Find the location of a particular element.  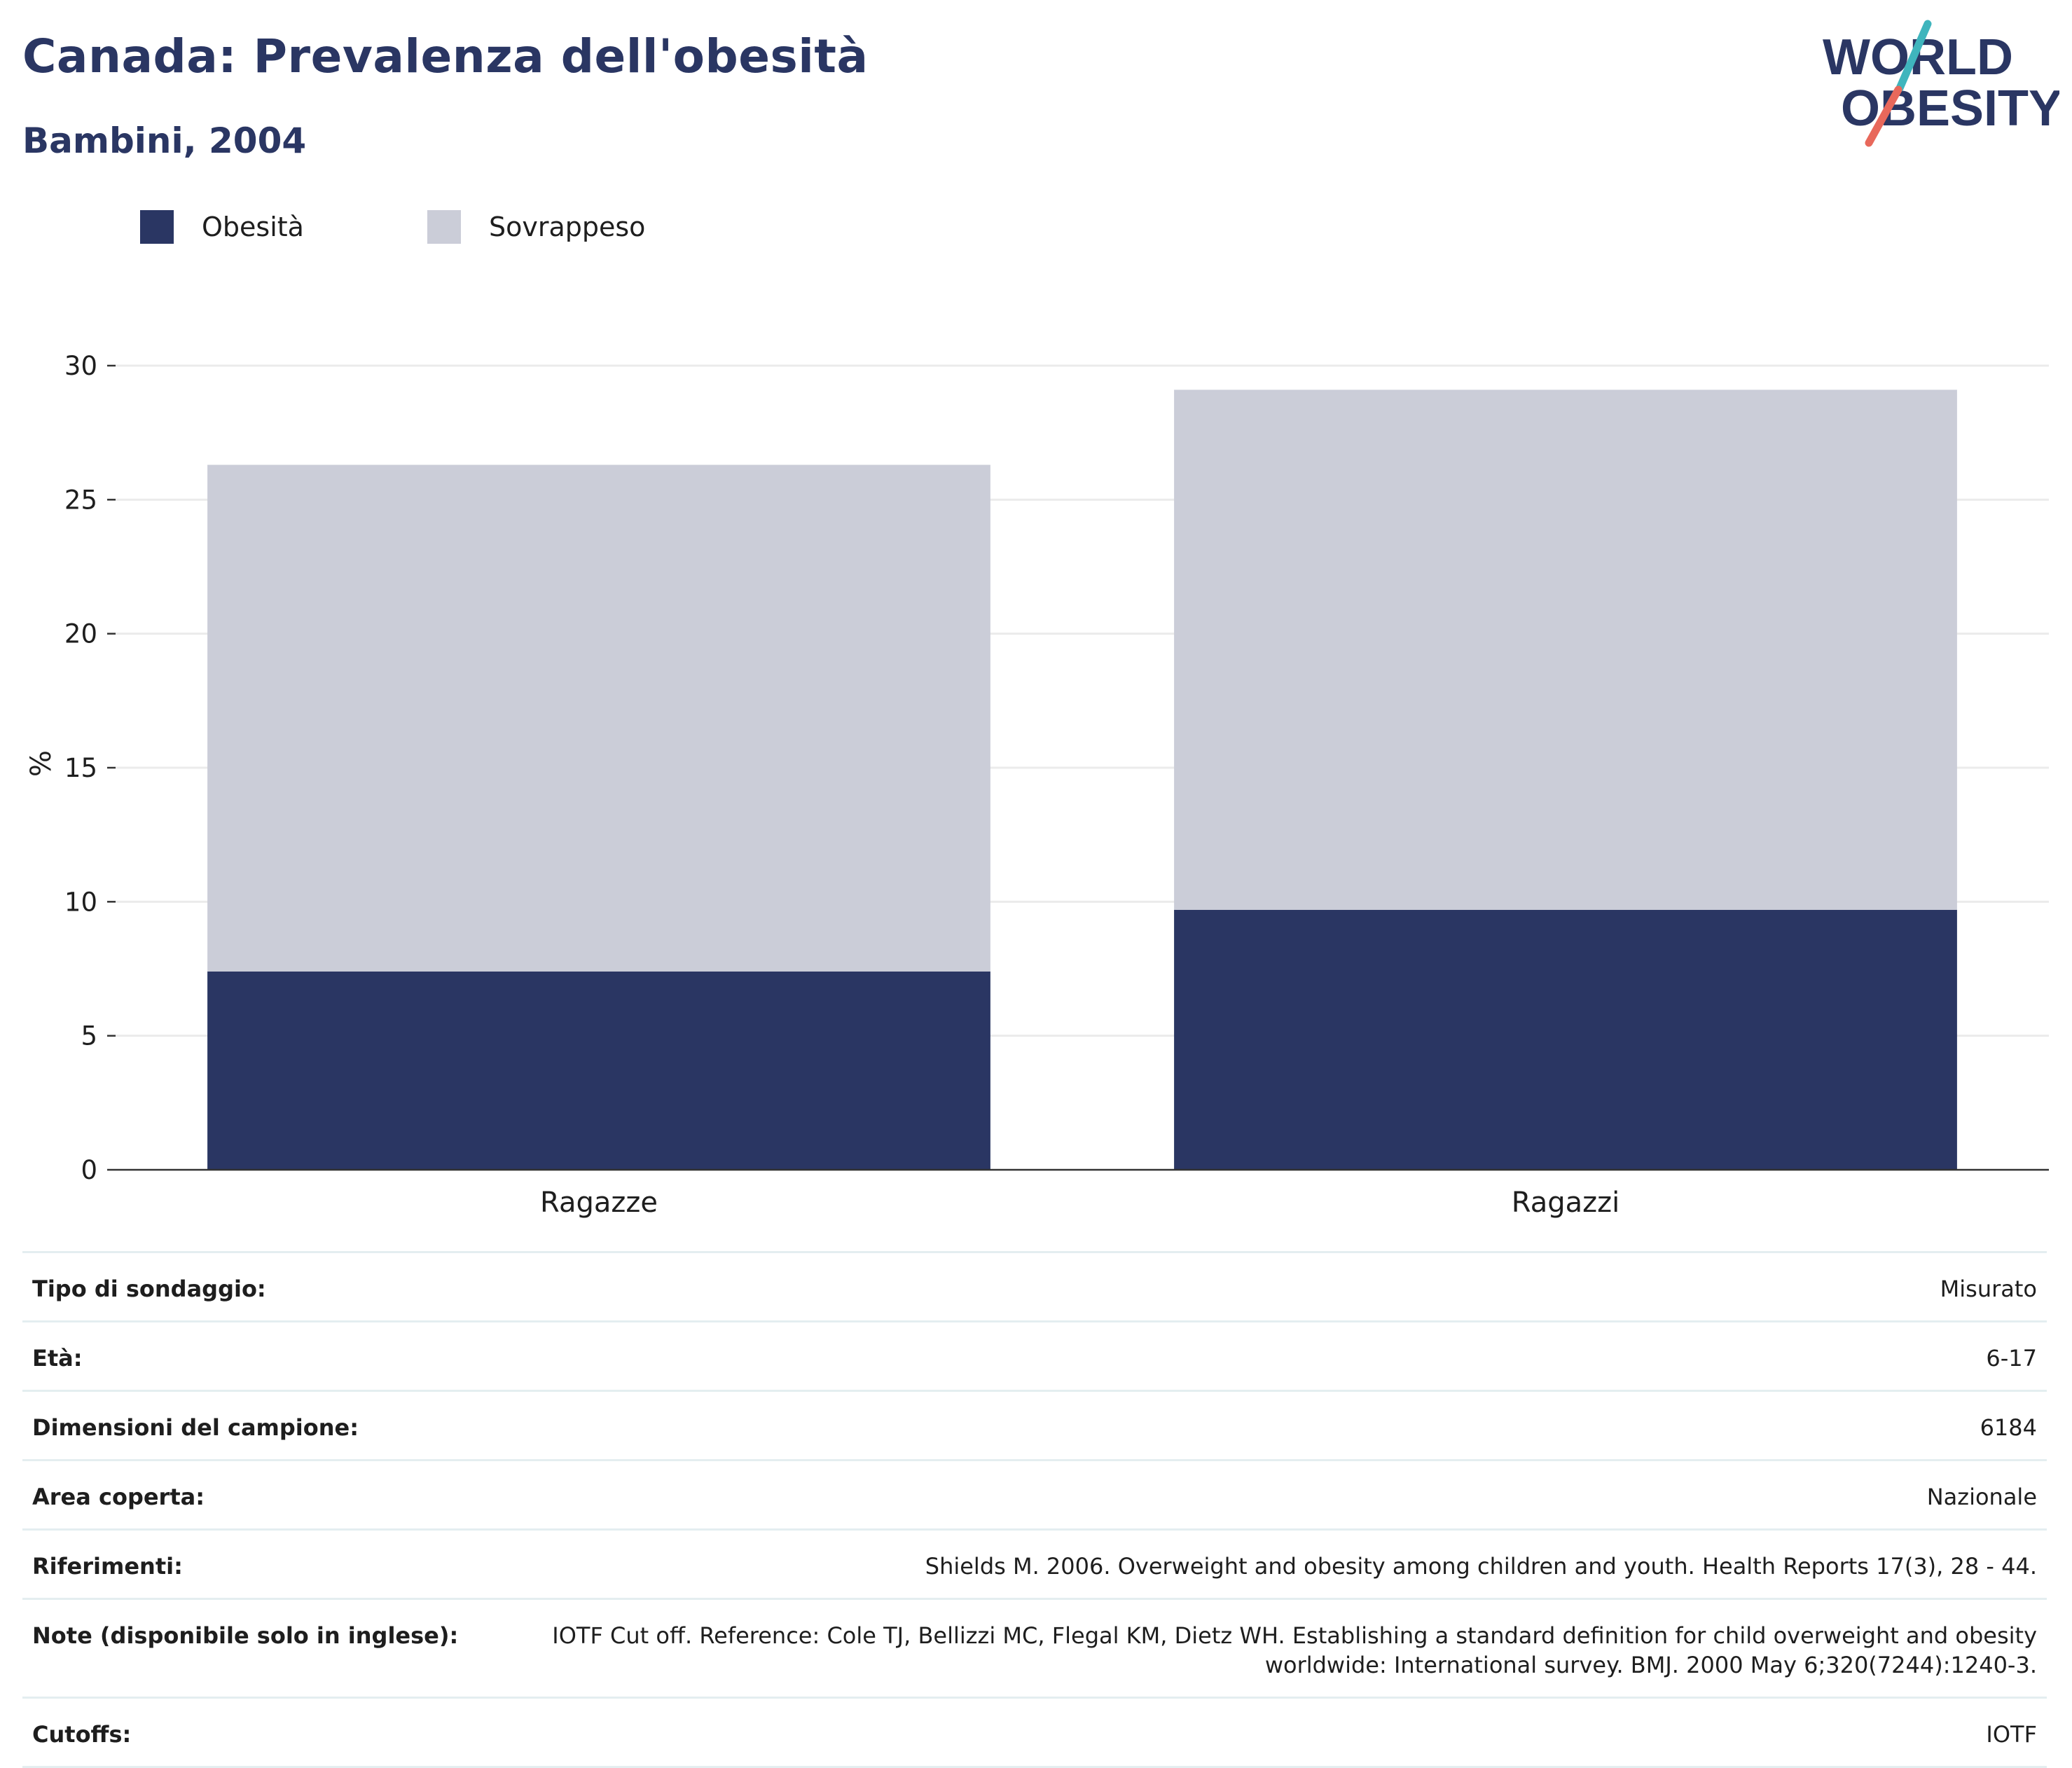

info-label: Note (disponibile solo in inglese): is located at coordinates (246, 1635).